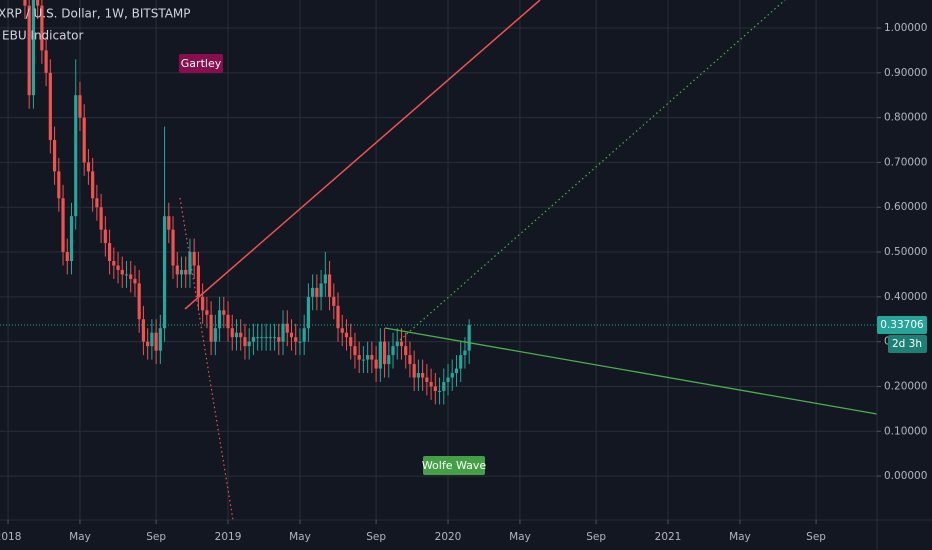 The width and height of the screenshot is (932, 550). What do you see at coordinates (228, 537) in the screenshot?
I see `x-tick-label: 2019` at bounding box center [228, 537].